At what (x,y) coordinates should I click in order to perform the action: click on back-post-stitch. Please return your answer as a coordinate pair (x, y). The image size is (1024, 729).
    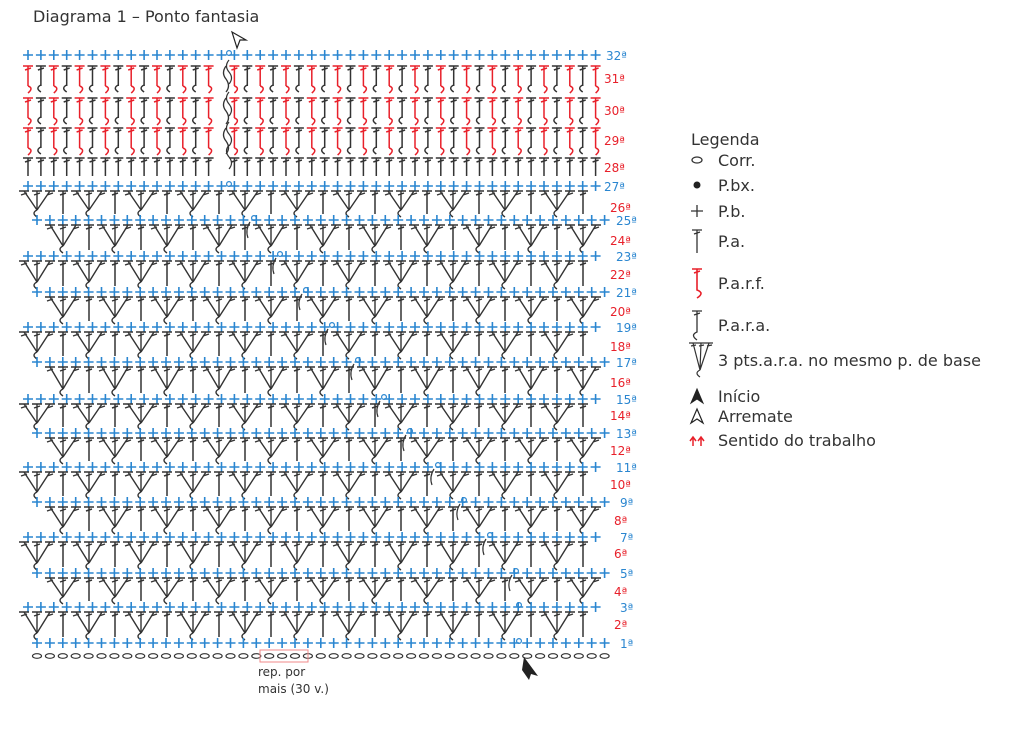
    Looking at the image, I should click on (582, 79).